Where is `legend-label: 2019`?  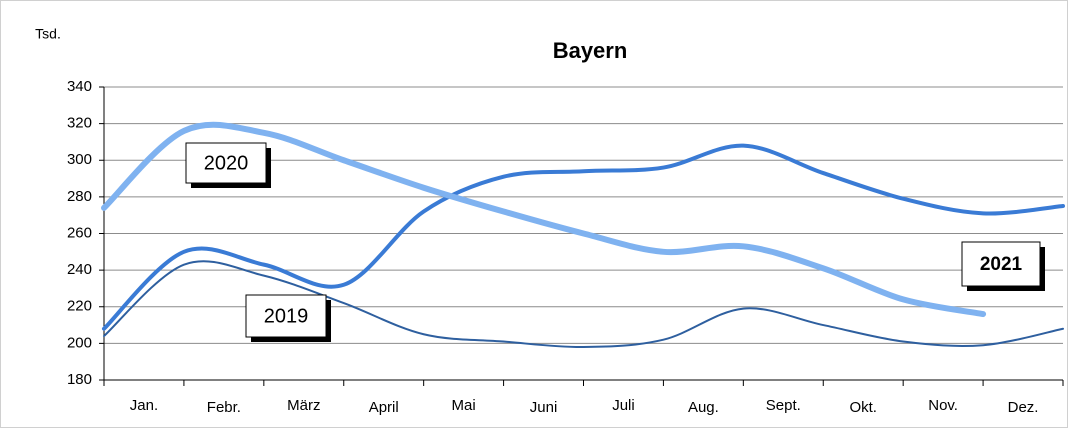 legend-label: 2019 is located at coordinates (286, 316).